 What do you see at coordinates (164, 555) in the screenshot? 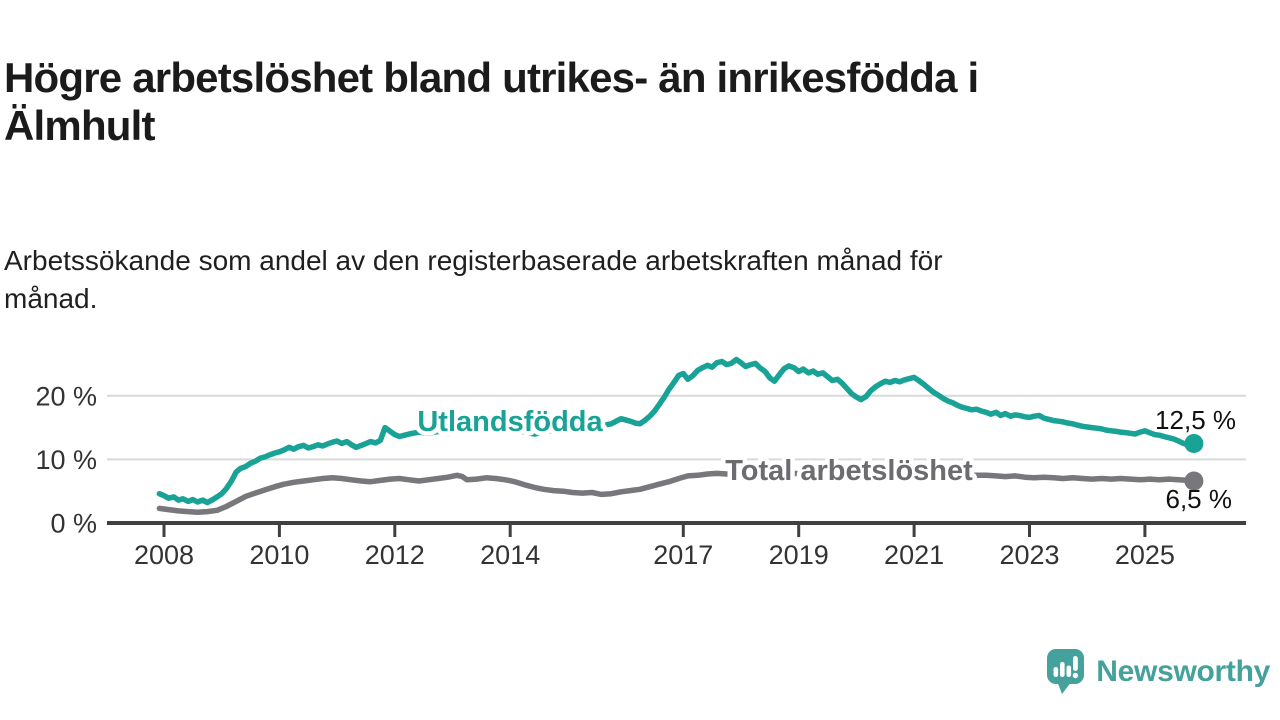
I see `x-axis-tick-label: 2008` at bounding box center [164, 555].